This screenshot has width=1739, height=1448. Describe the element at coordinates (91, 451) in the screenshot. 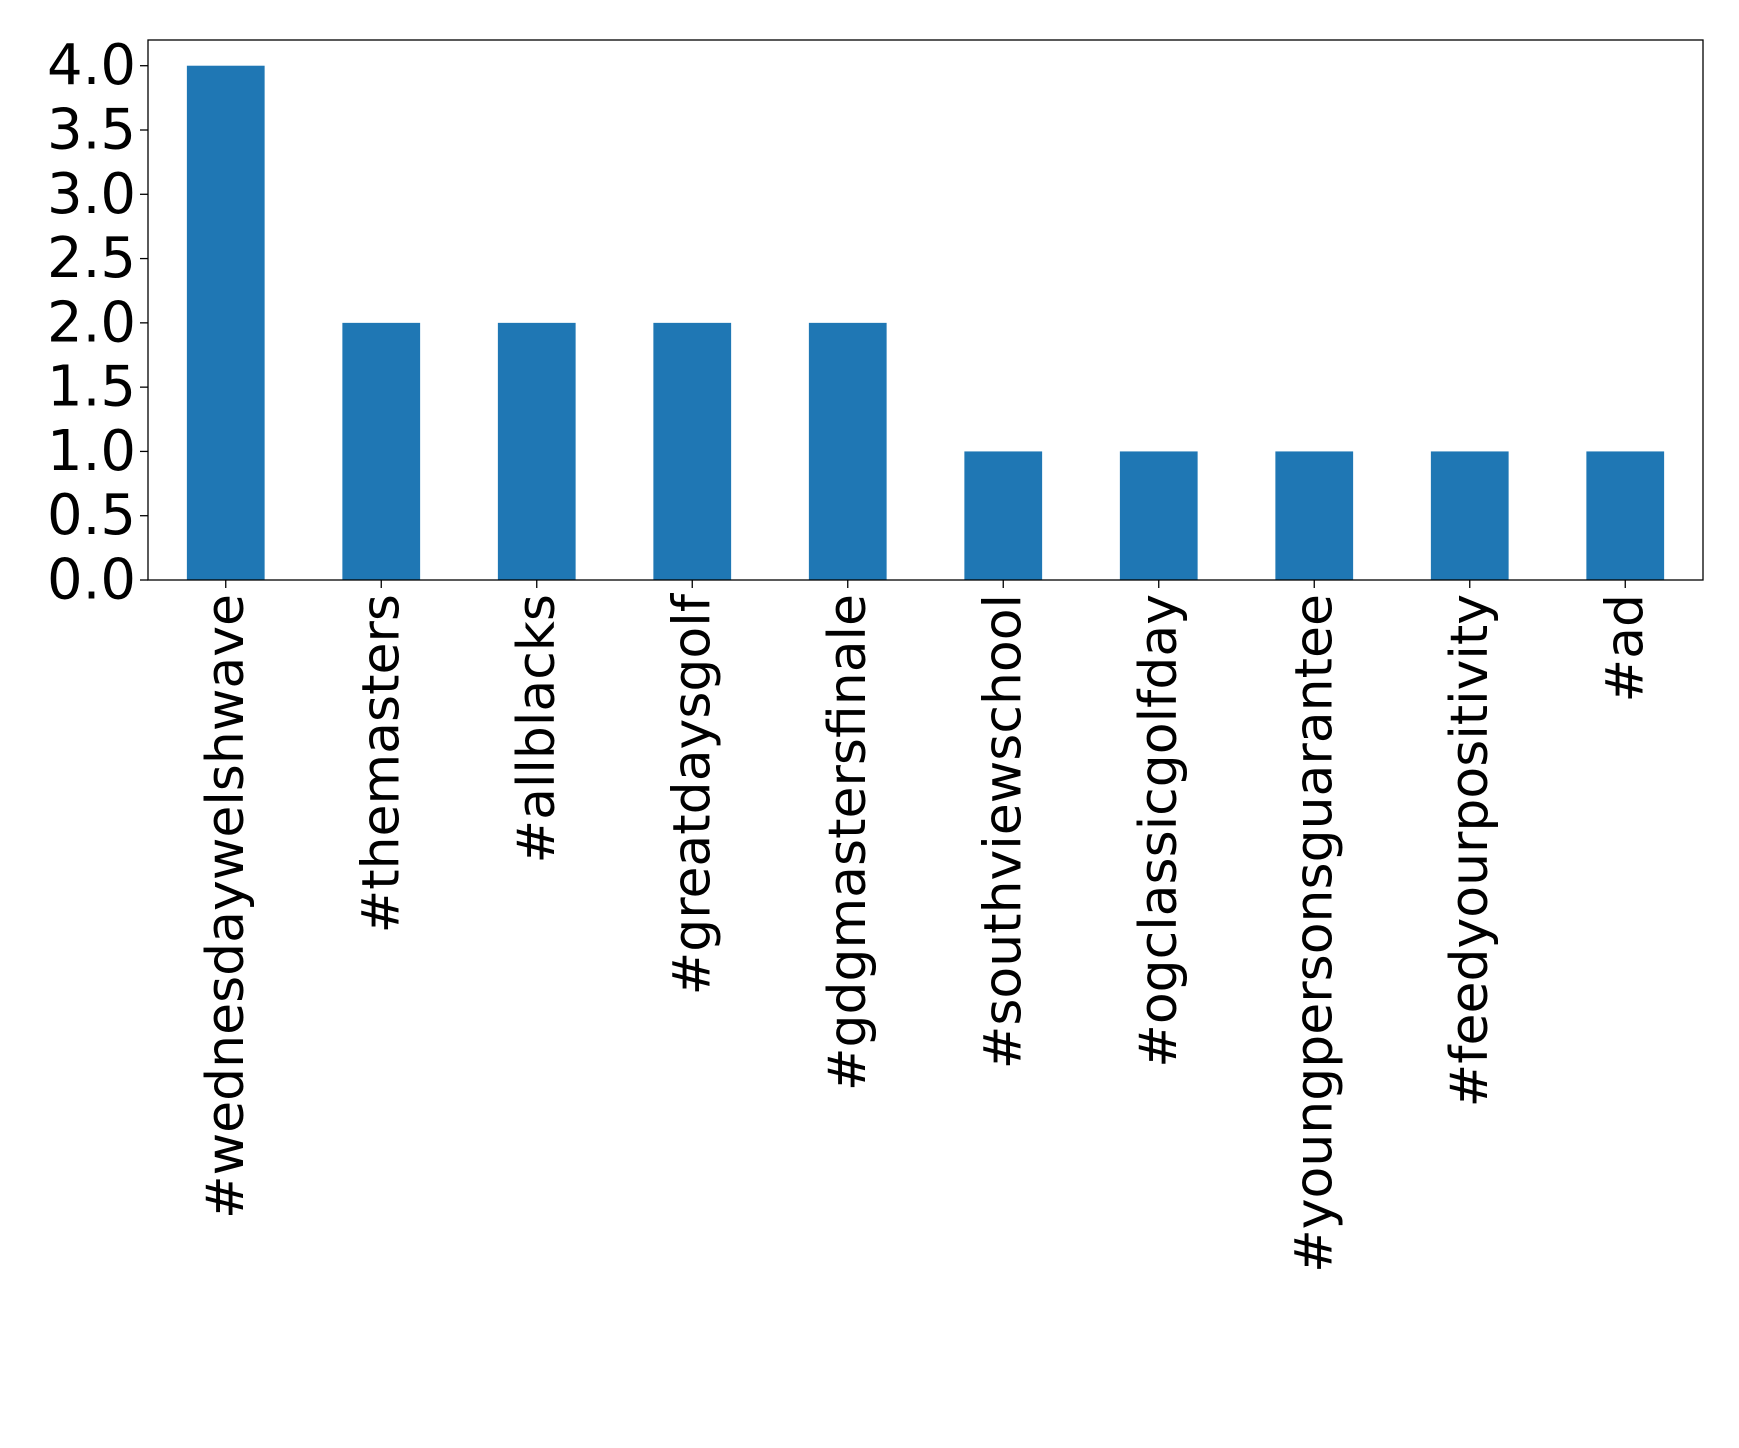

I see `y-tick-label: 1.0` at that location.